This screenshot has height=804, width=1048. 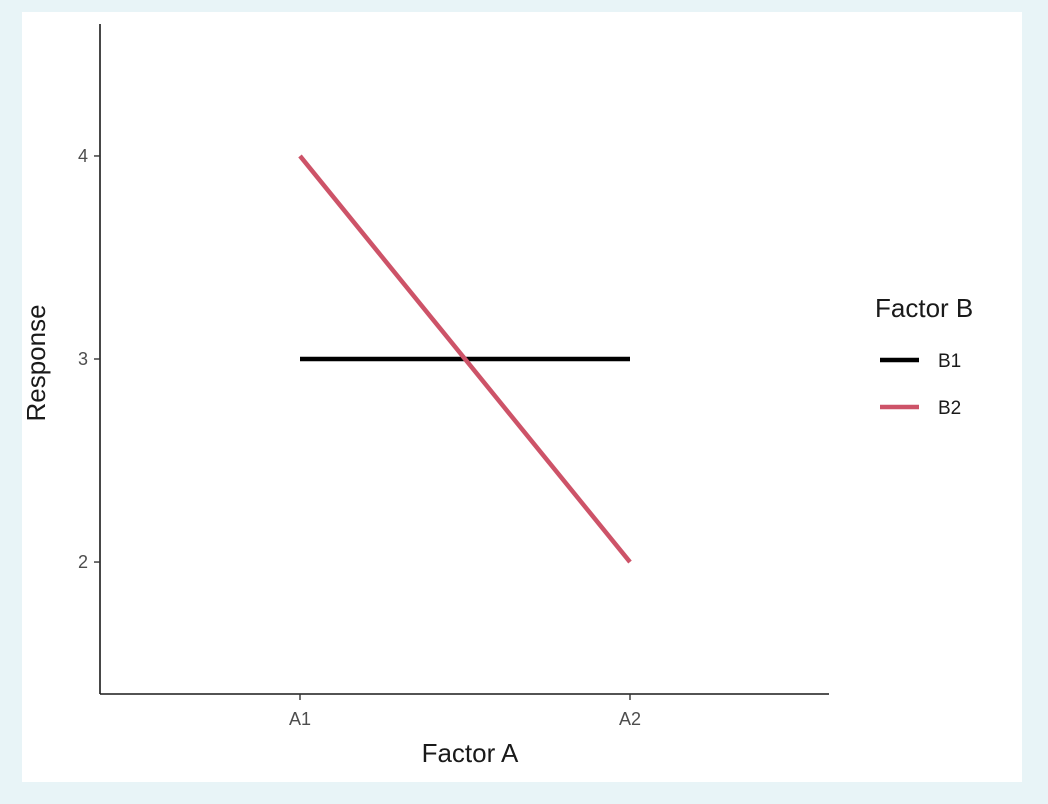 What do you see at coordinates (300, 719) in the screenshot?
I see `x-tick-label: A1` at bounding box center [300, 719].